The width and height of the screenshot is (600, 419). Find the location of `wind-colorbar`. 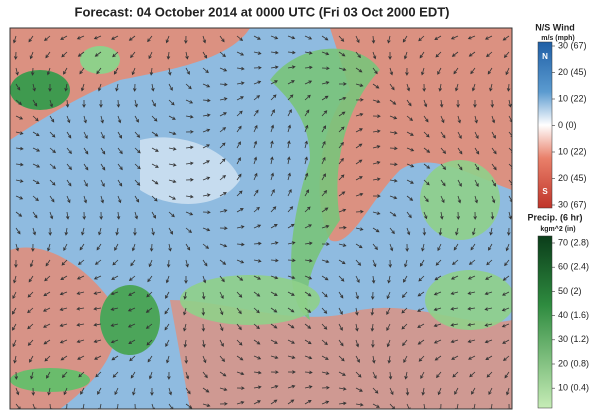

wind-colorbar is located at coordinates (545, 125).